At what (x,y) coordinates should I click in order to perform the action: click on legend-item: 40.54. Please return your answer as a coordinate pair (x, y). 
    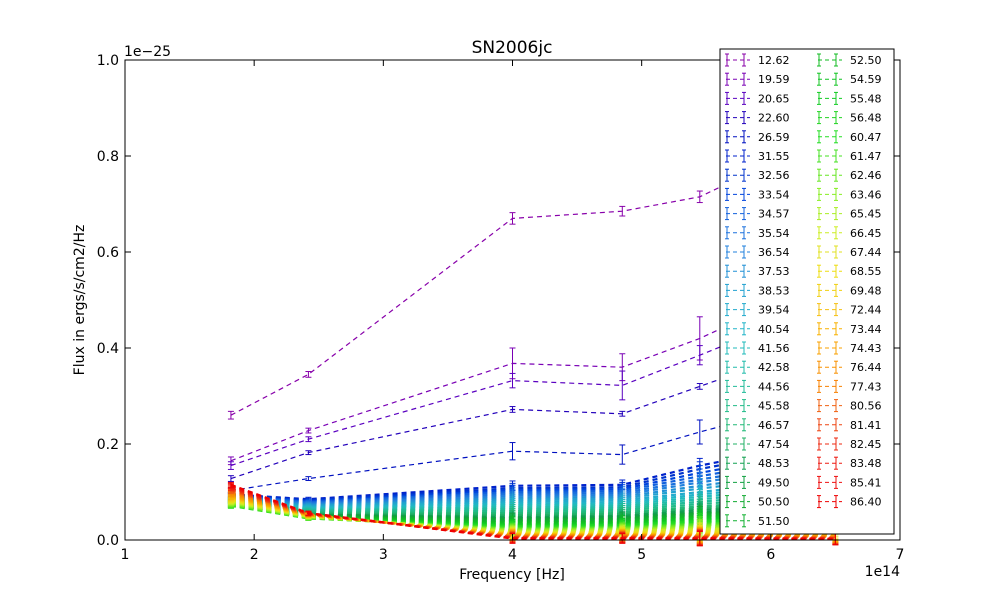
    Looking at the image, I should click on (757, 329).